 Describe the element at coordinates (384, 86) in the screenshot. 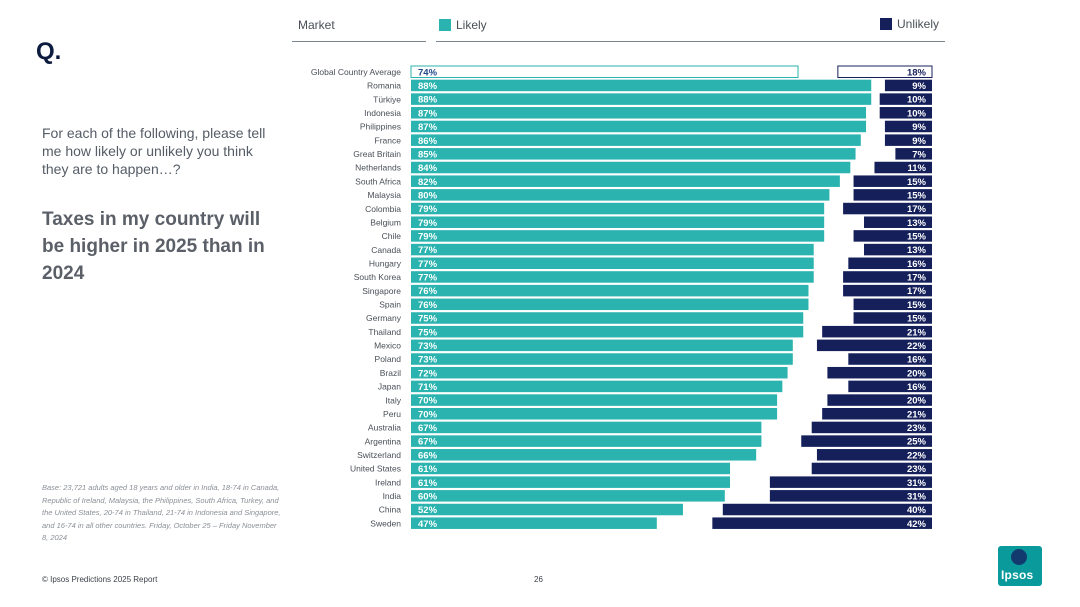

I see `market-label: Romania` at that location.